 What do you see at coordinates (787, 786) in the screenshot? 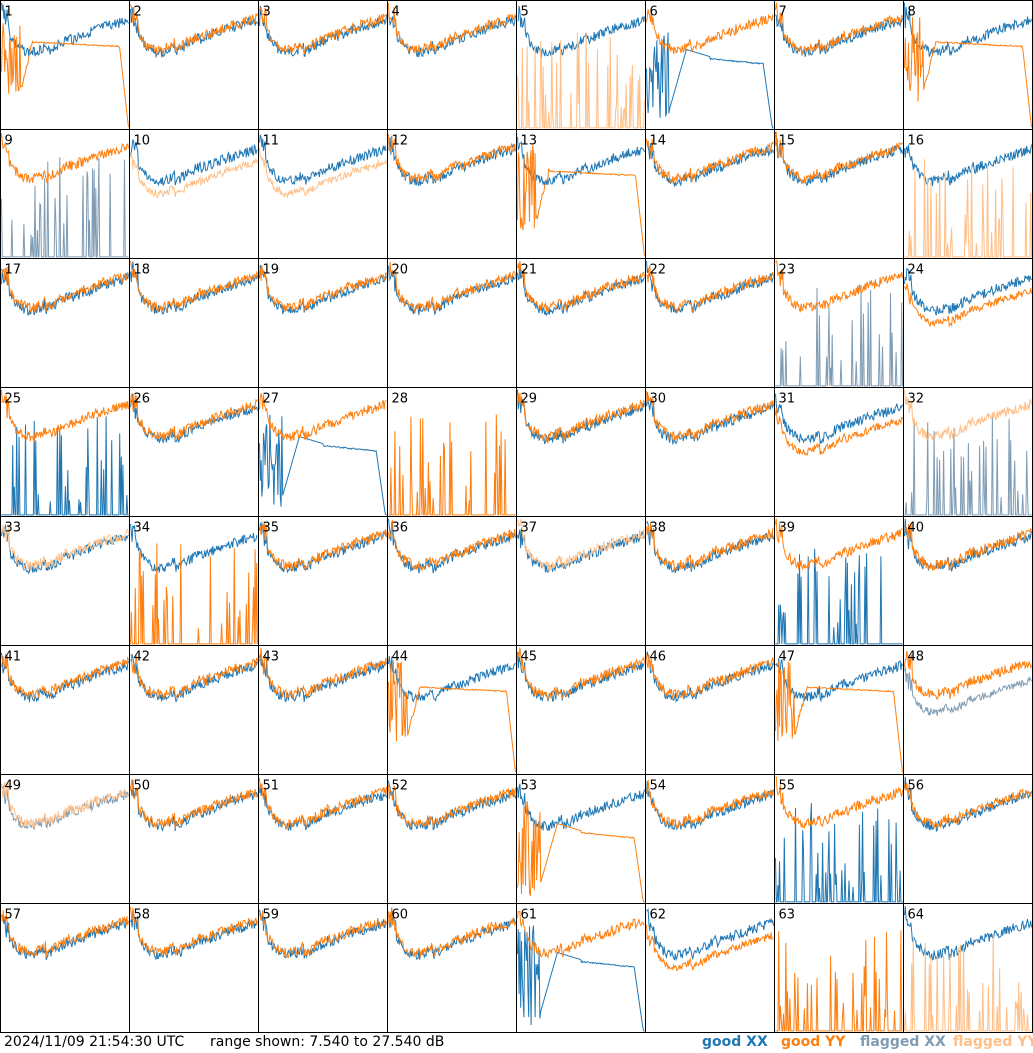
I see `panel-label: 55` at bounding box center [787, 786].